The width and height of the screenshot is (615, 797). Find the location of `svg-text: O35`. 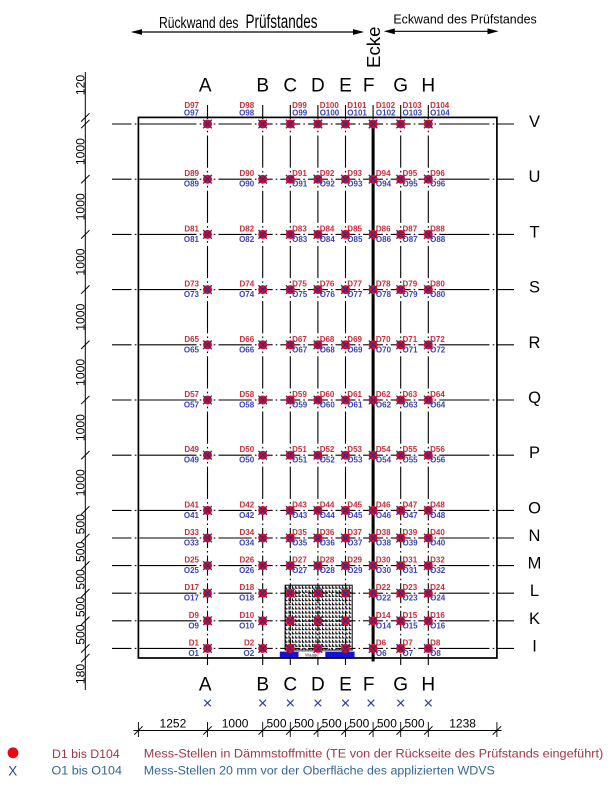

svg-text: O35 is located at coordinates (300, 543).